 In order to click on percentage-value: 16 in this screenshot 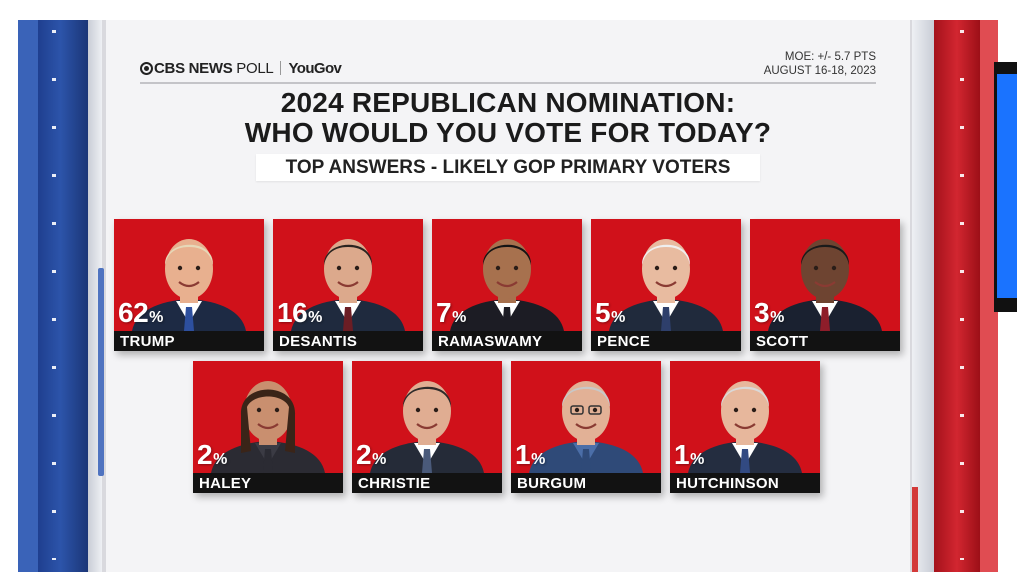, I will do `click(292, 312)`.